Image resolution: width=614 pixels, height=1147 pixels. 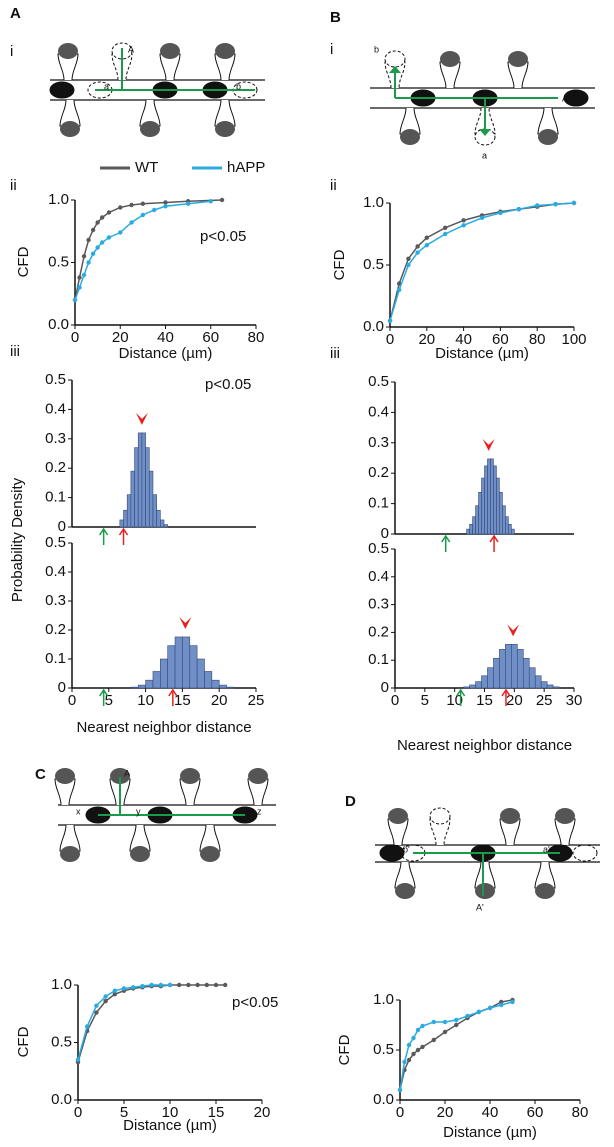 What do you see at coordinates (238, 86) in the screenshot?
I see `diagram-label: b` at bounding box center [238, 86].